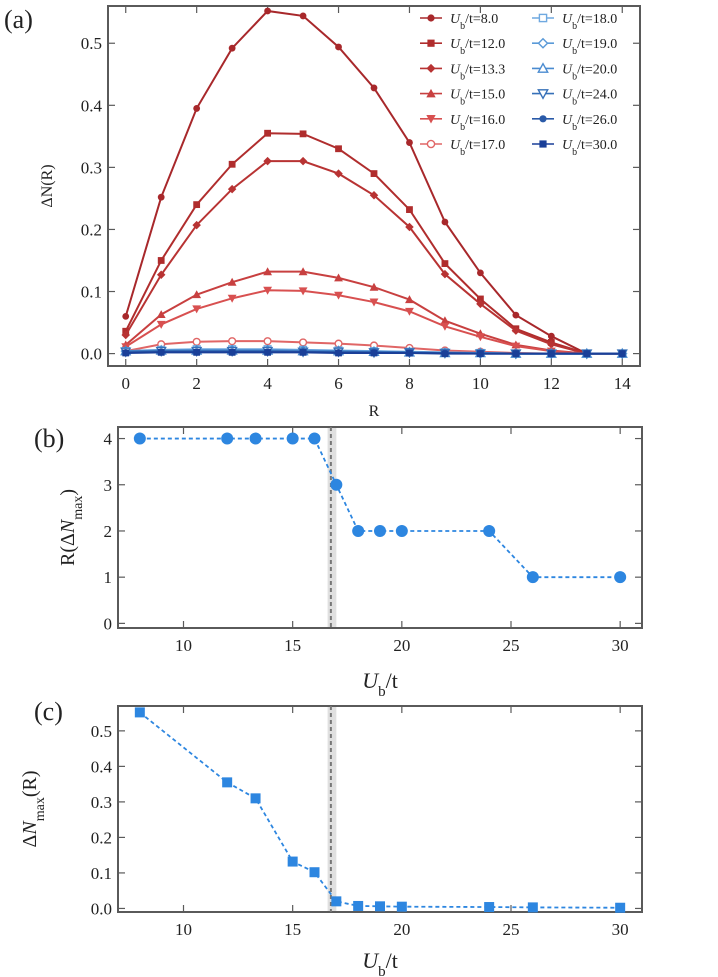 The image size is (718, 977). What do you see at coordinates (597, 95) in the screenshot?
I see `legend-label-suffix: /t=24.0` at bounding box center [597, 95].